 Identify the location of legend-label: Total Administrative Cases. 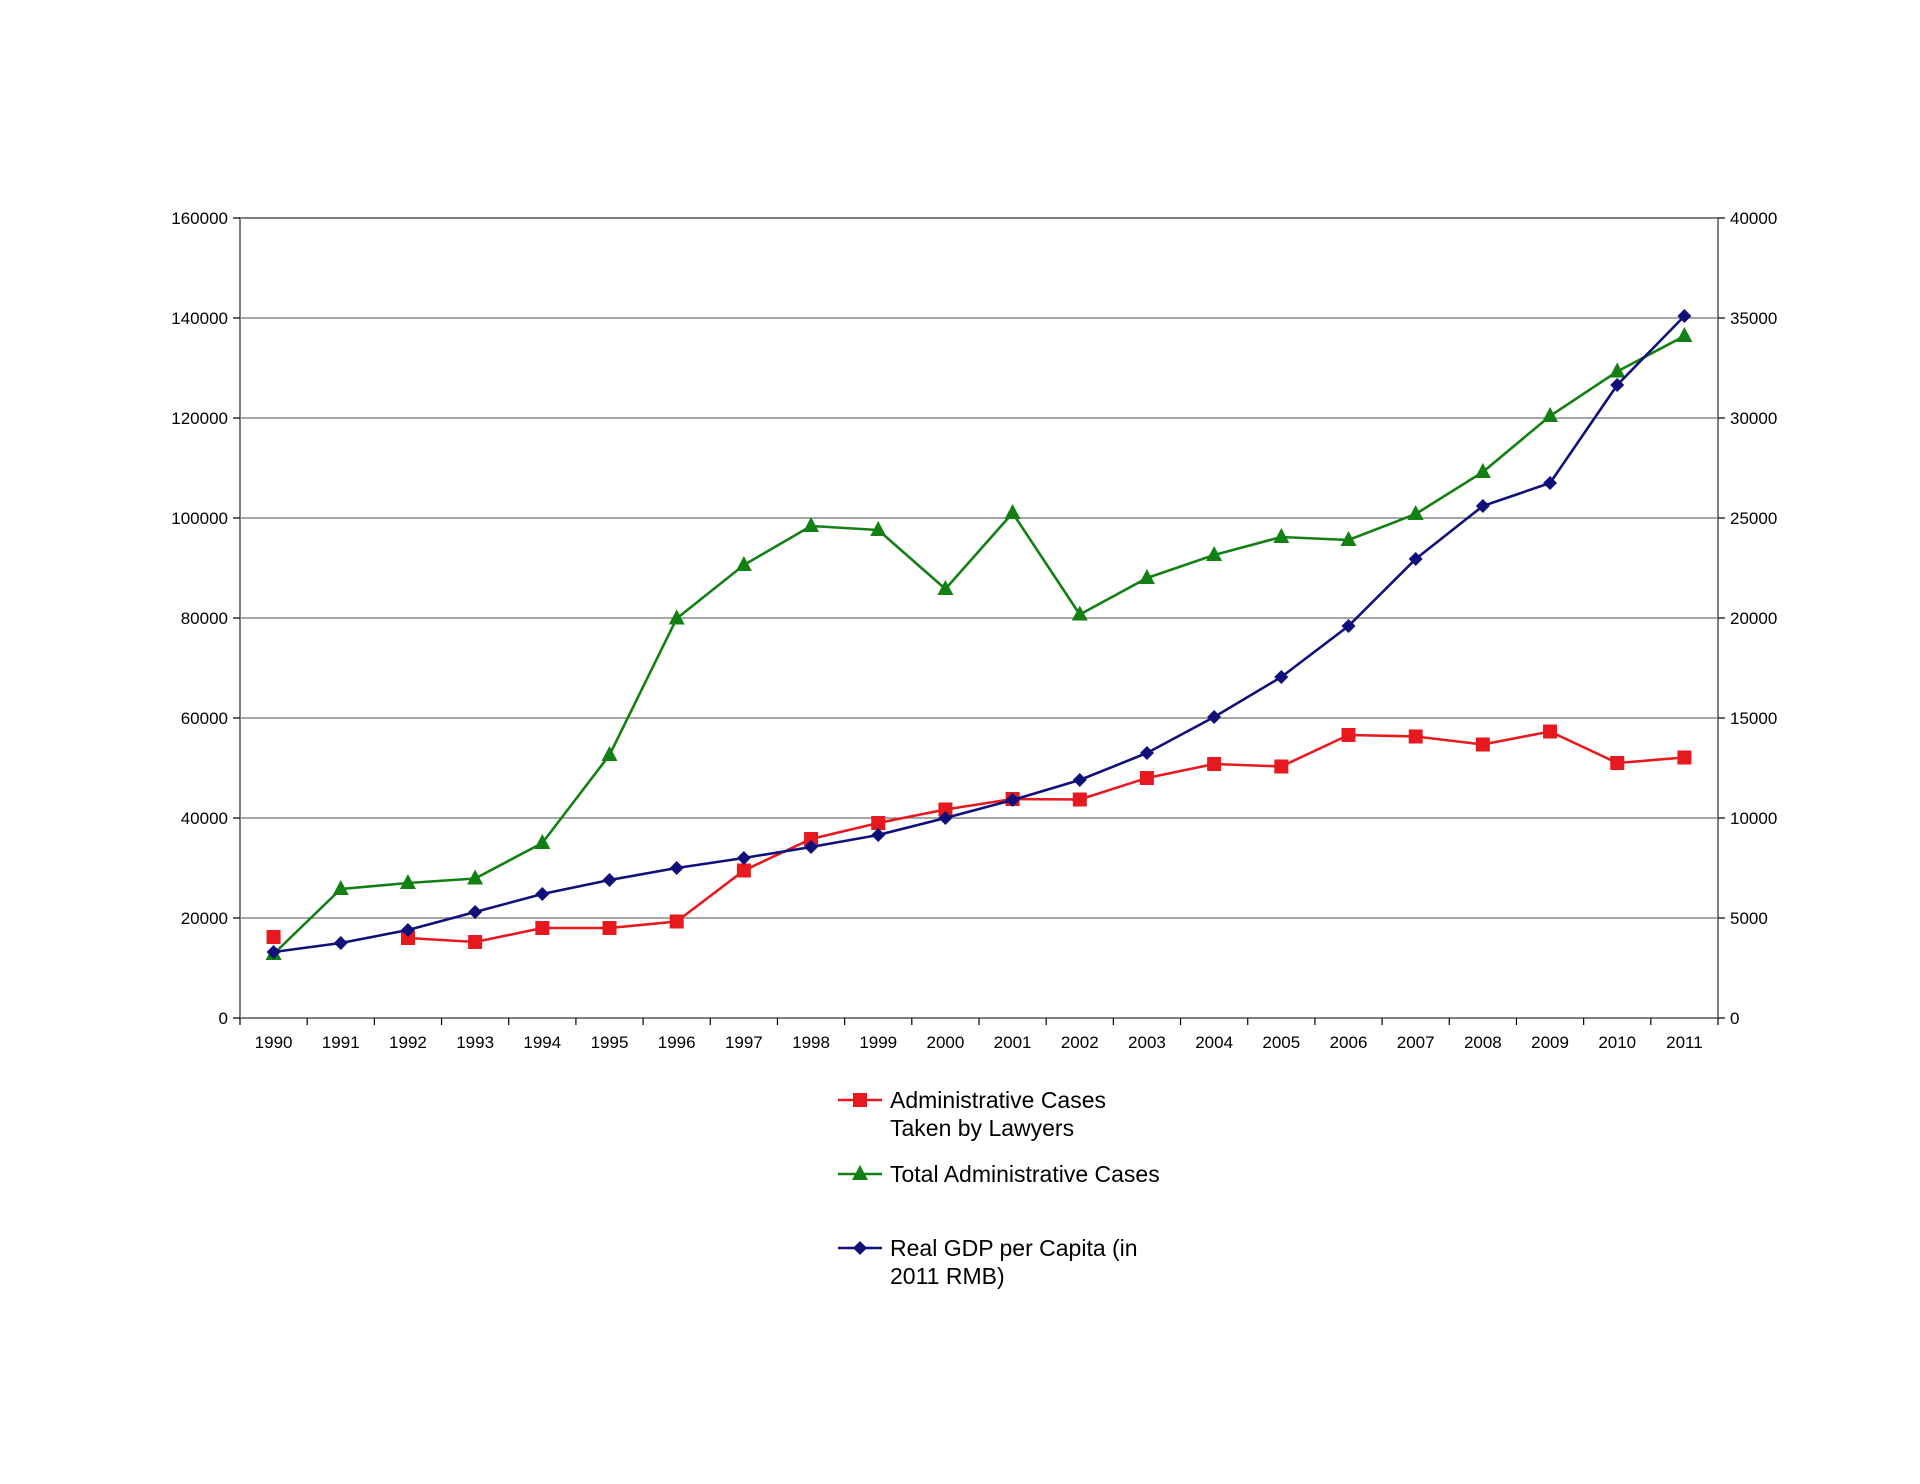
(1025, 1174).